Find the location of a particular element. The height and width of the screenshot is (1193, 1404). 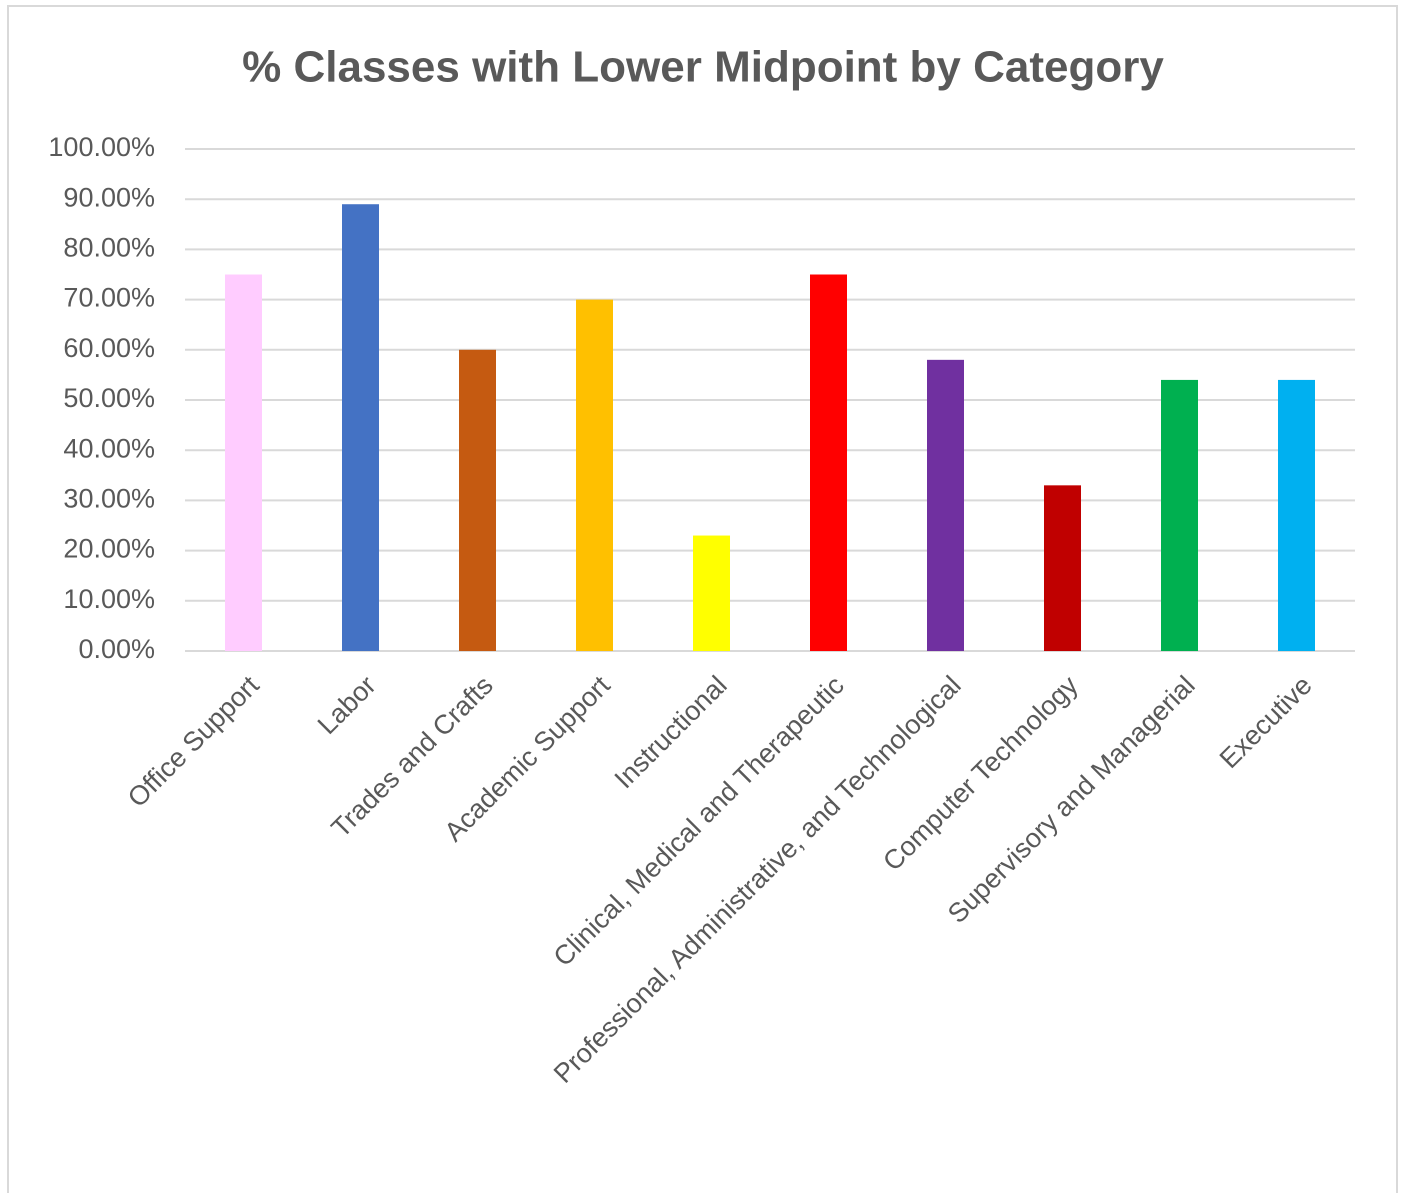

y-tick-label: 70.00% is located at coordinates (109, 298).